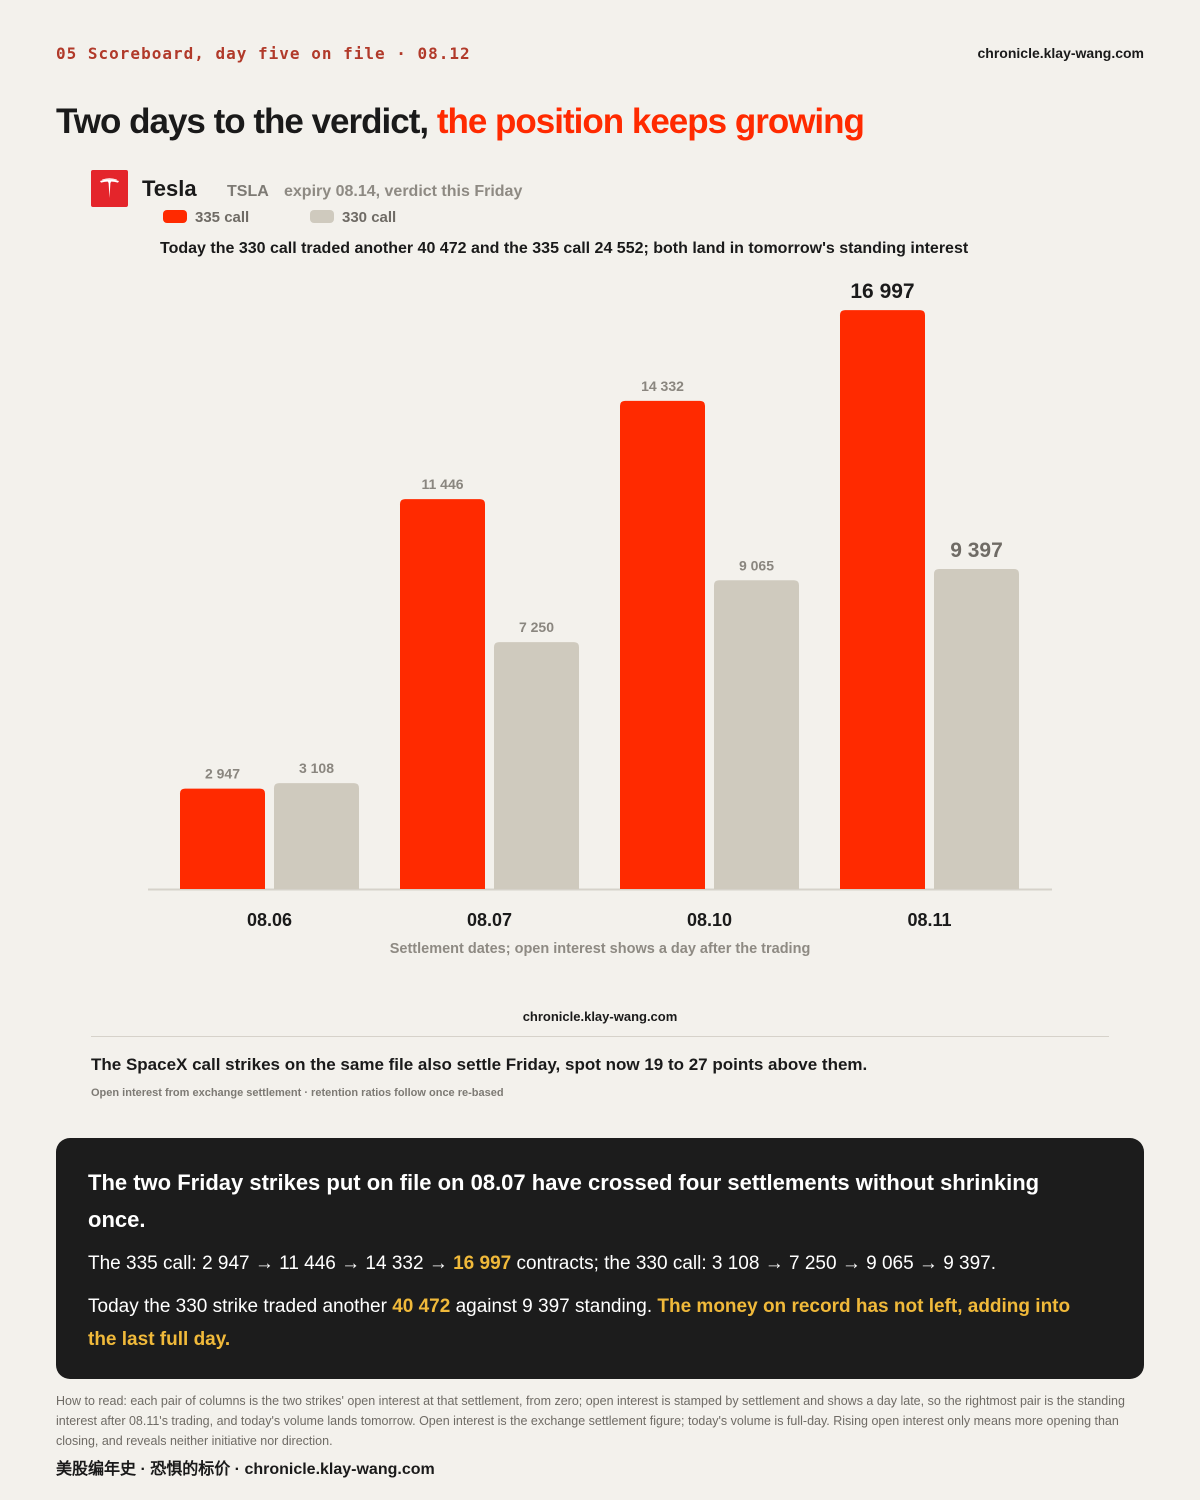 The width and height of the screenshot is (1200, 1500). What do you see at coordinates (709, 920) in the screenshot?
I see `x-tick-label-08.10: 08.10` at bounding box center [709, 920].